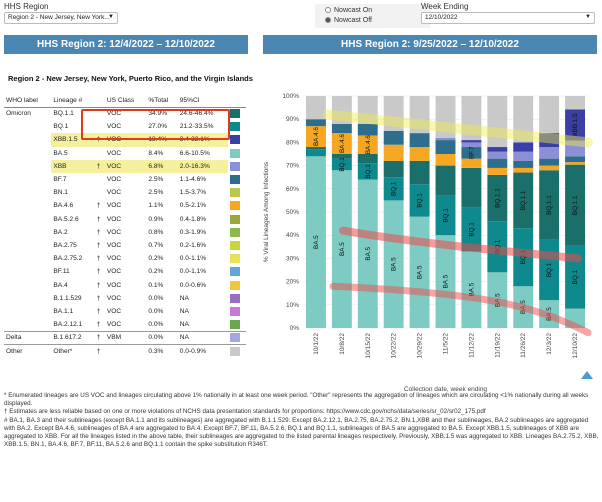 The image size is (602, 502). I want to click on x-tick-label: 10/15/22, so click(368, 346).